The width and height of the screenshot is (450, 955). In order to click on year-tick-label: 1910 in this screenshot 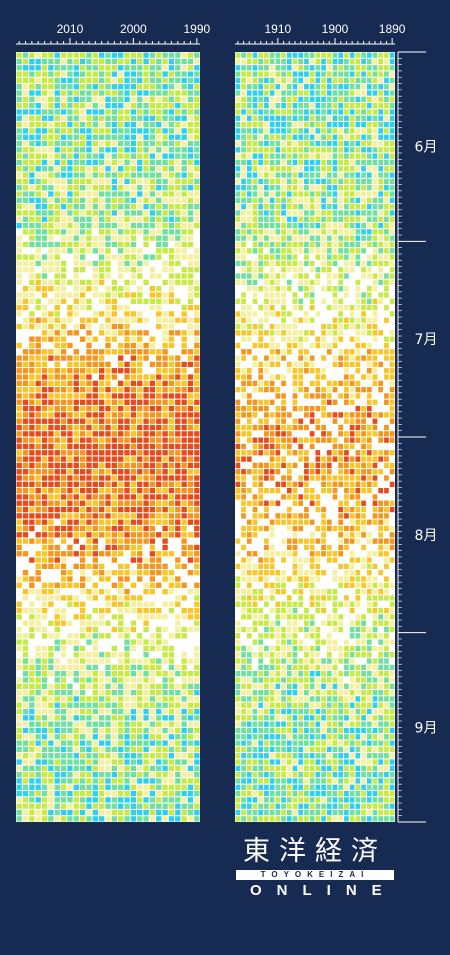, I will do `click(278, 29)`.